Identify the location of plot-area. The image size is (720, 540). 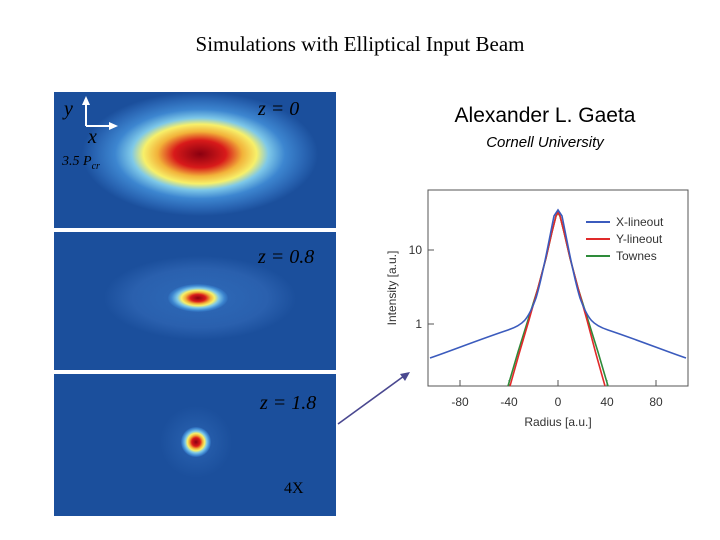
(558, 288).